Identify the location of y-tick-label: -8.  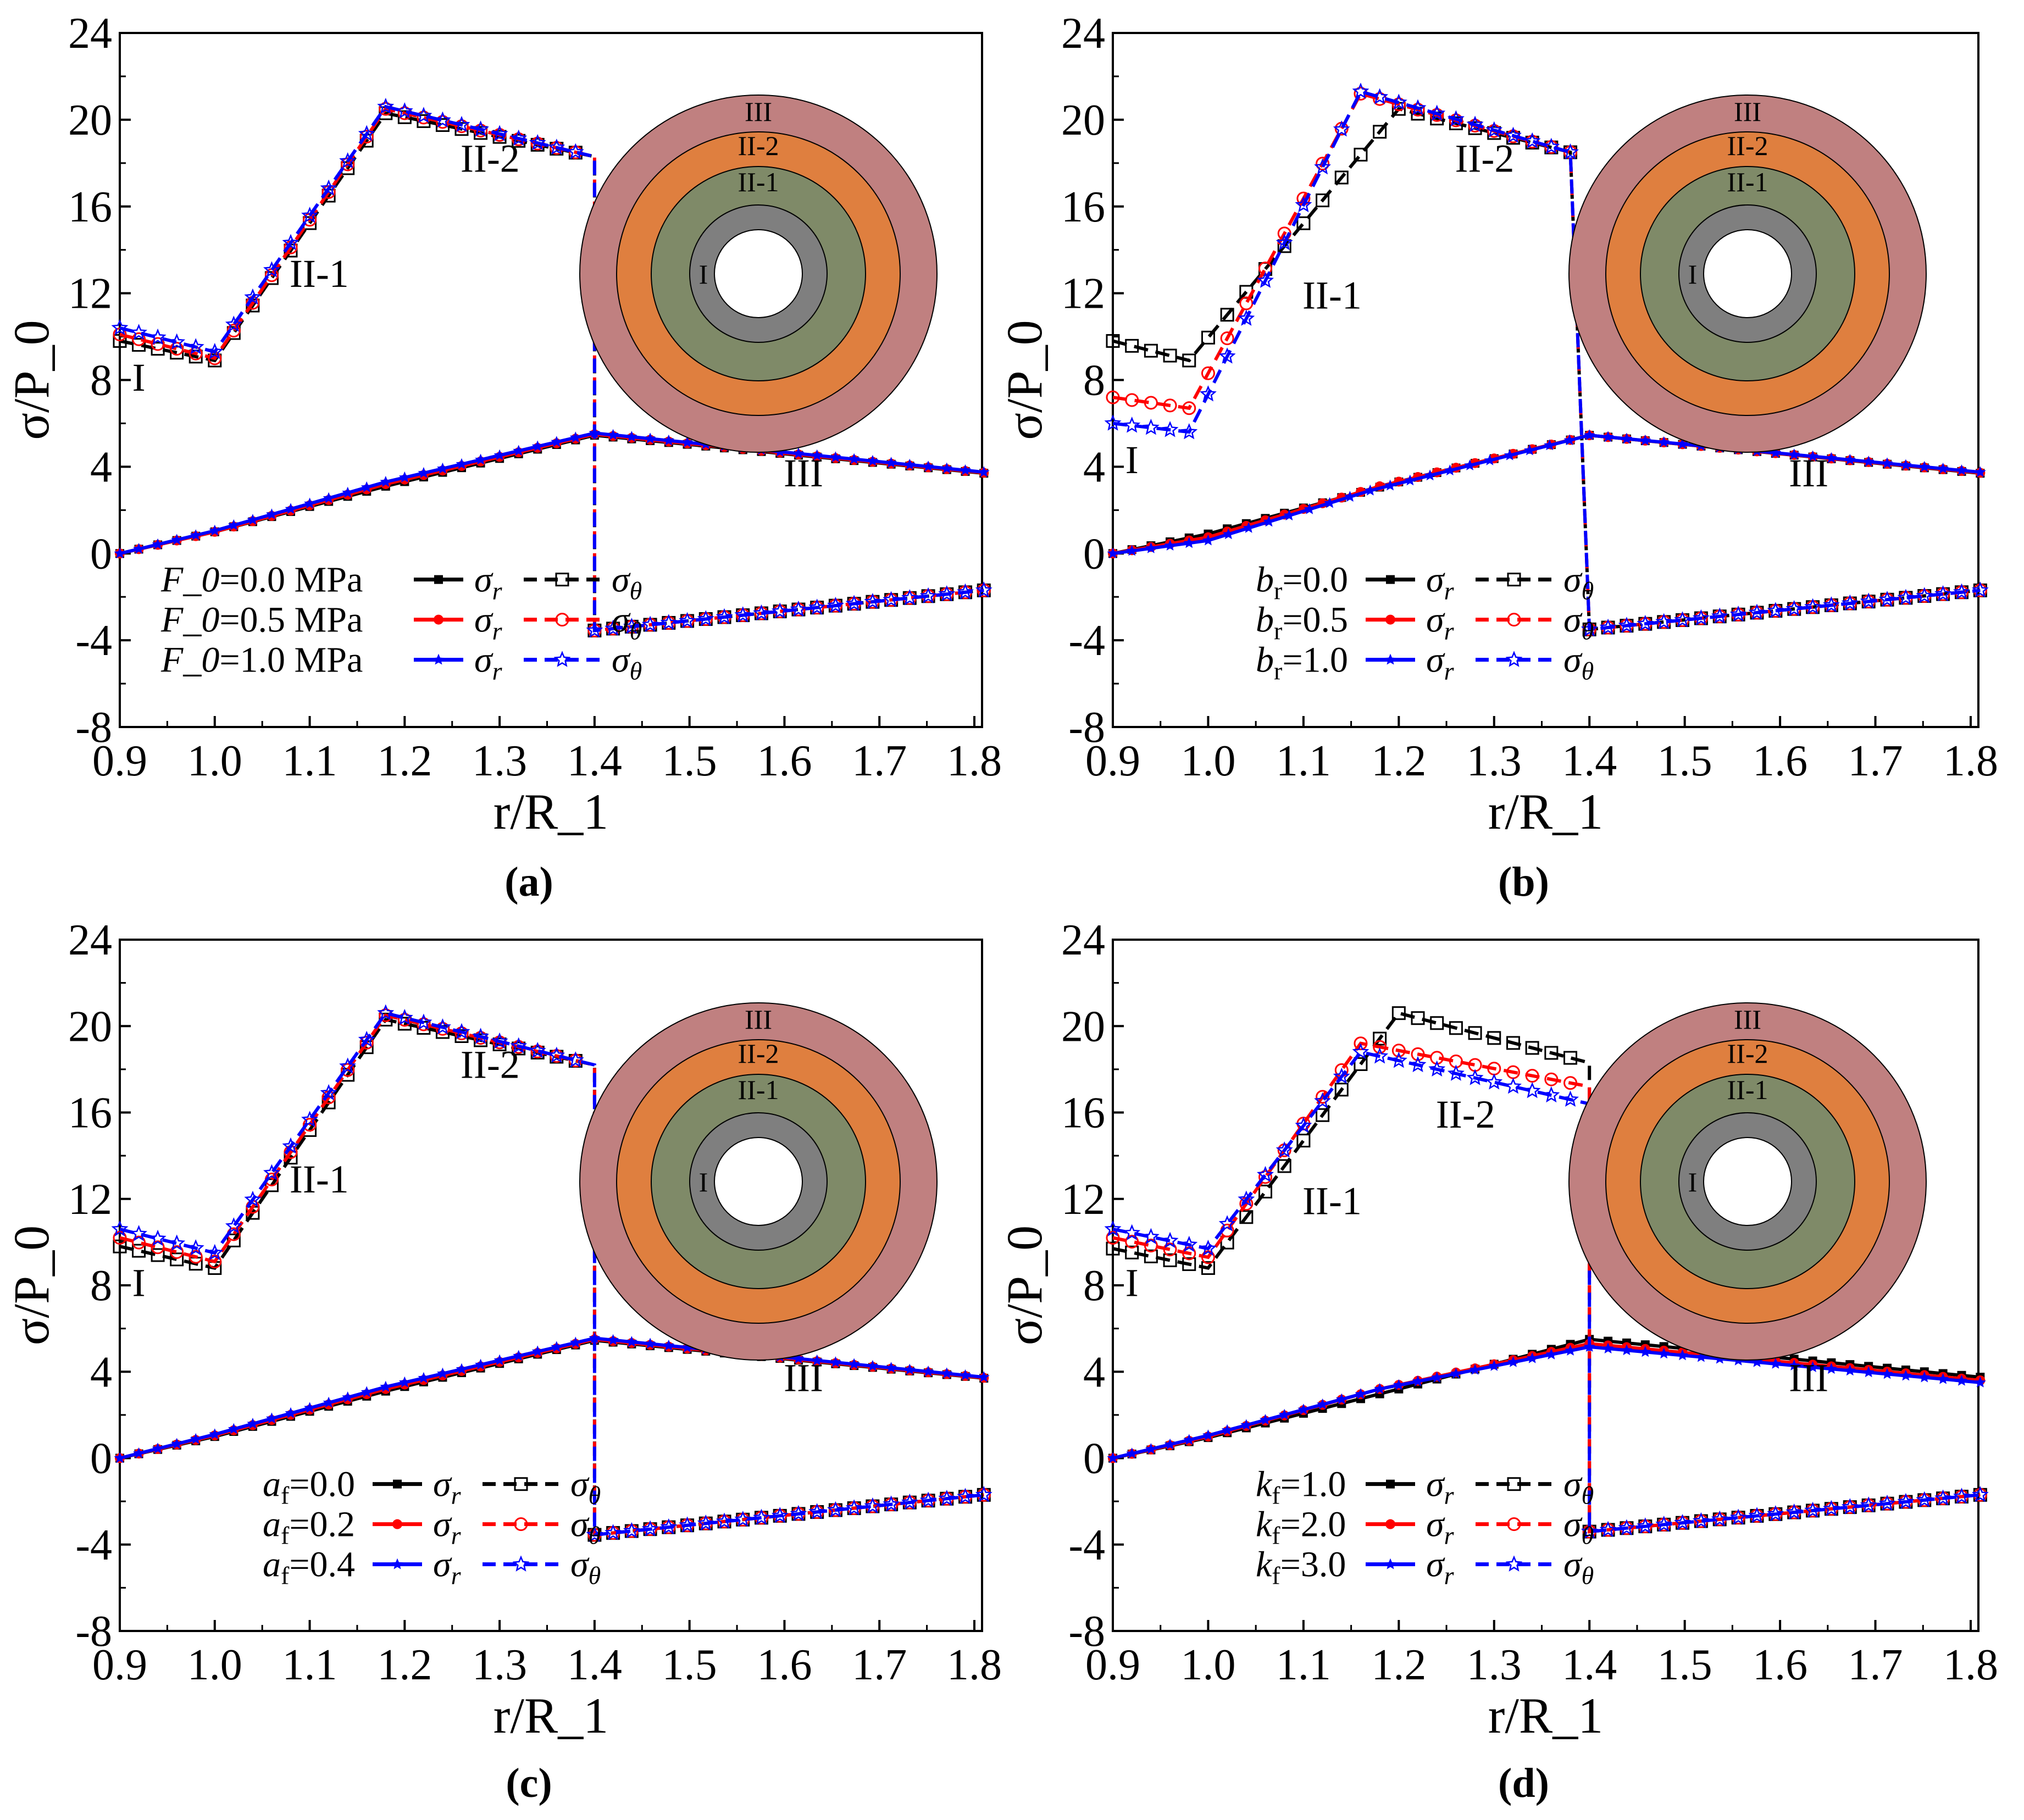
(93, 1631).